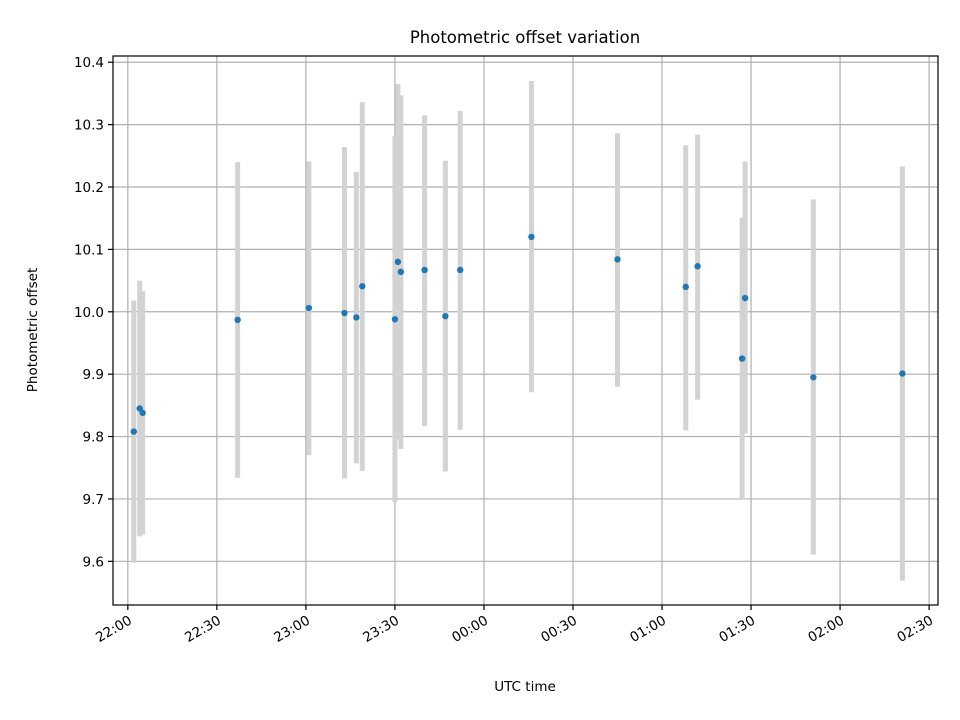 Image resolution: width=960 pixels, height=720 pixels. I want to click on y-tick-label: 9.8, so click(93, 438).